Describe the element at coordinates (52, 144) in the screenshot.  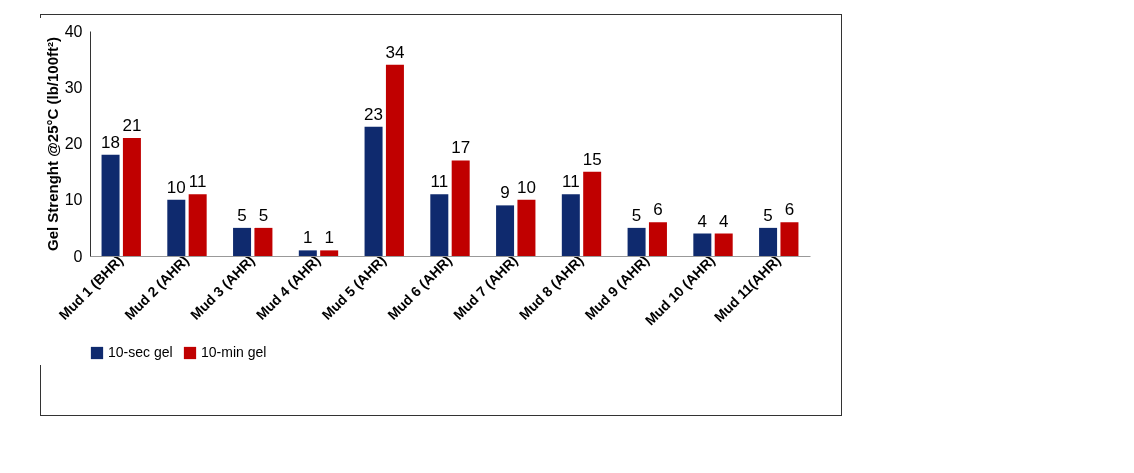
I see `y-axis-title: Gel Strenght @25°C (lb/100ft²)` at that location.